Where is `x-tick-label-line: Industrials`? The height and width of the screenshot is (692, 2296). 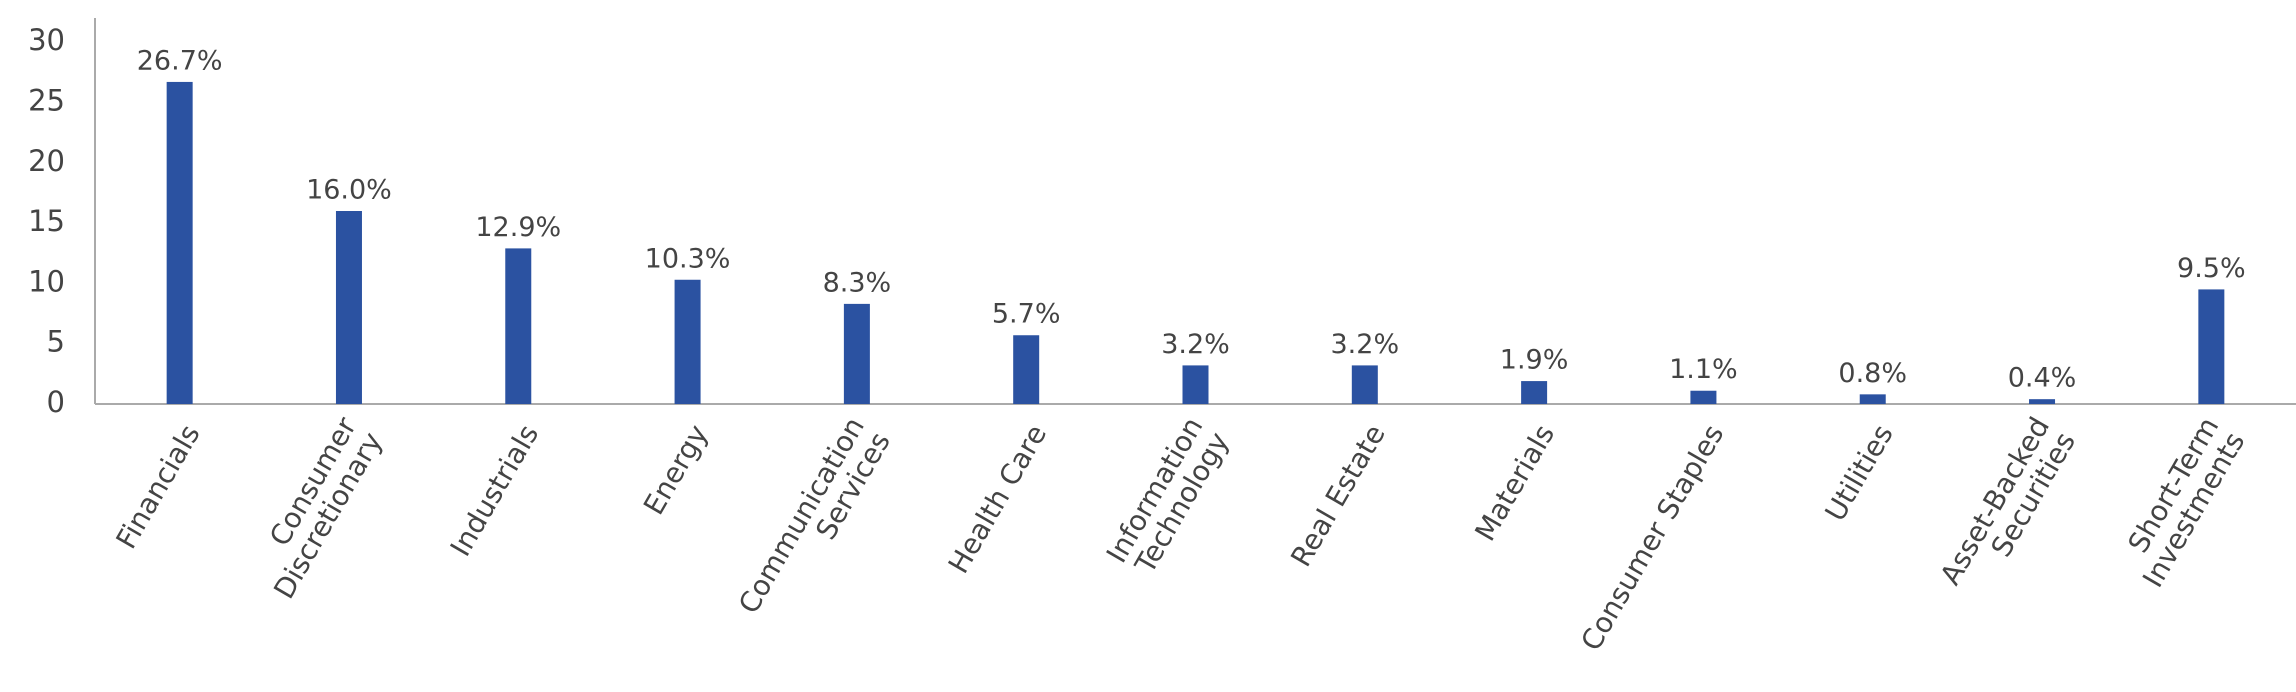
x-tick-label-line: Industrials is located at coordinates (495, 490).